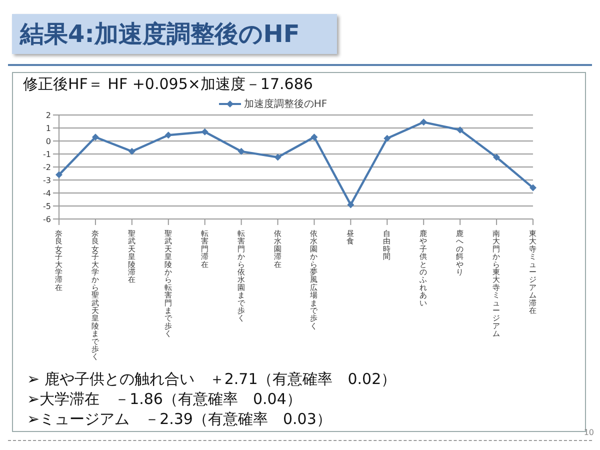  Describe the element at coordinates (211, 379) in the screenshot. I see `text: ➢ 鹿や子供との触れ合い ＋2.71（有意確率 0.02）` at that location.